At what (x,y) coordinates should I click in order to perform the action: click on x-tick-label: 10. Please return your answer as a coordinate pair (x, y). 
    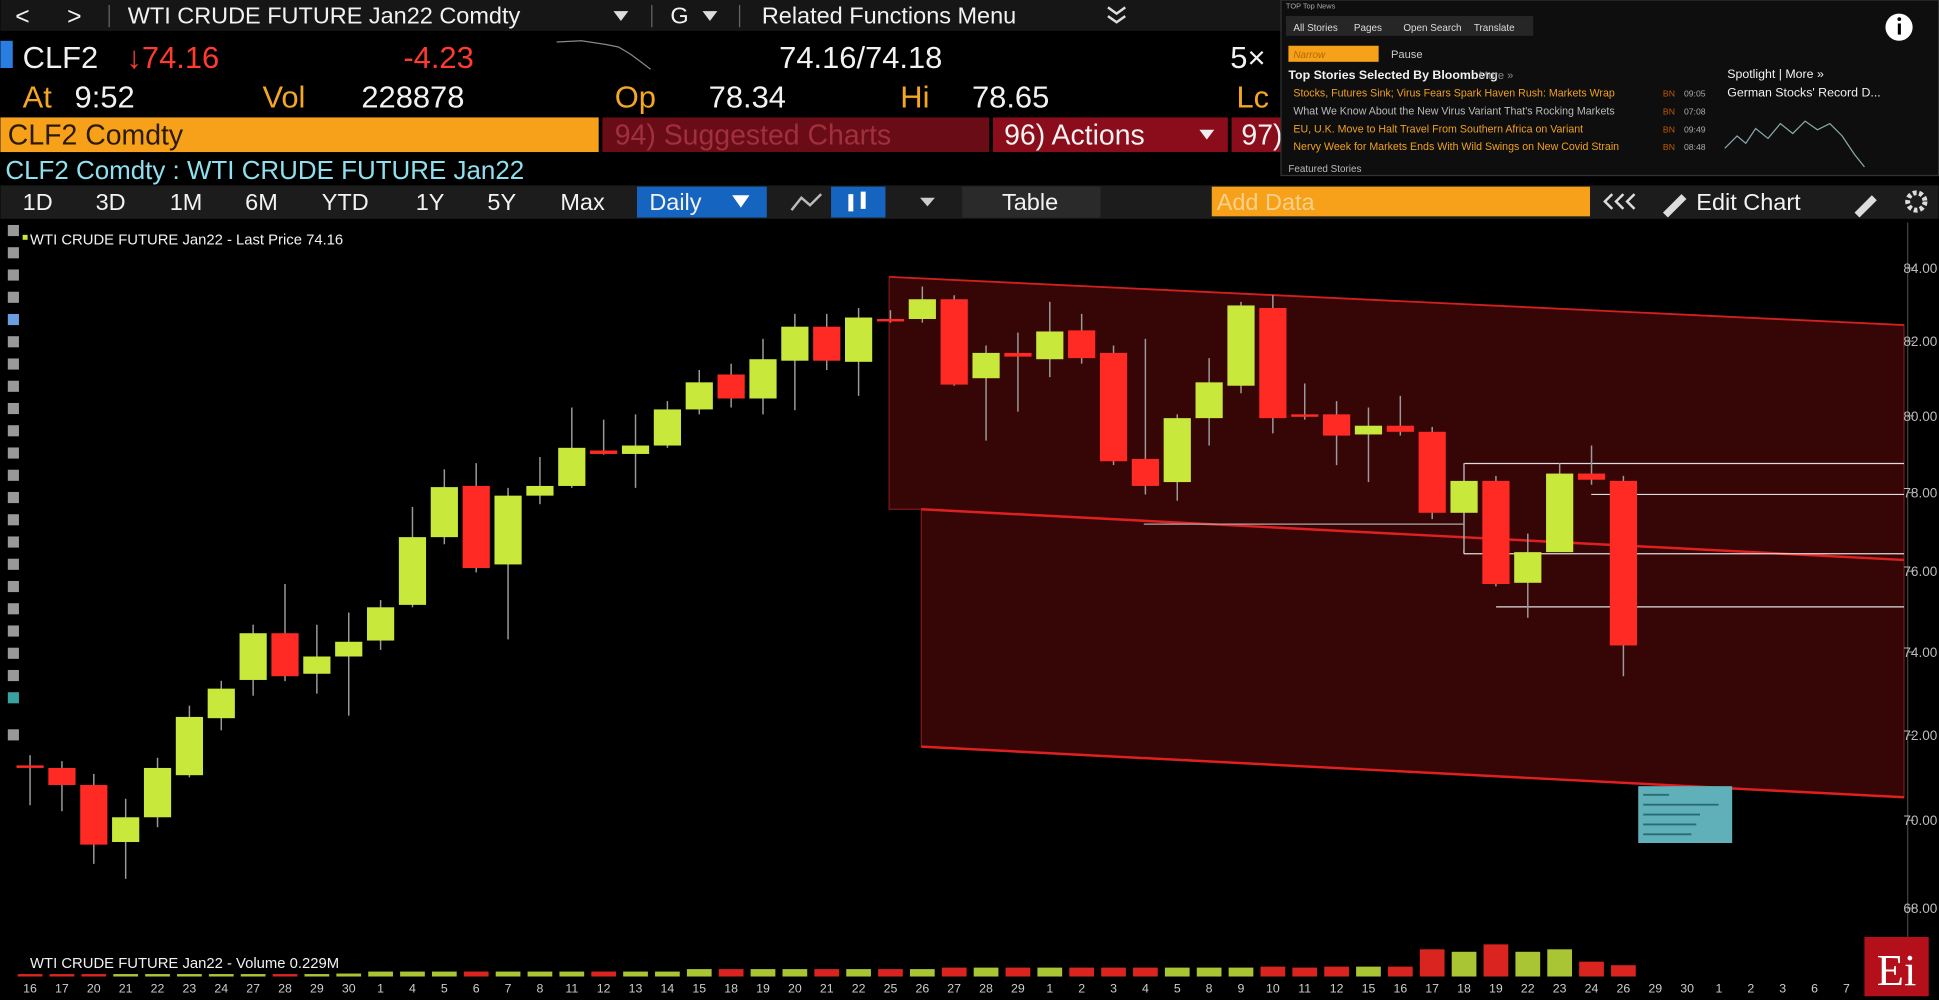
    Looking at the image, I should click on (1273, 989).